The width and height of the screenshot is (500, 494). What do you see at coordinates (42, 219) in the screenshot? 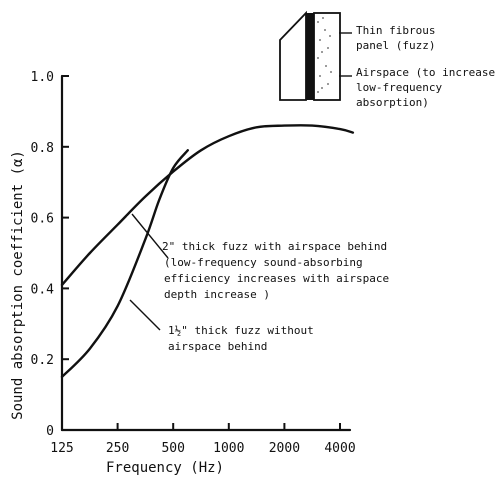
I see `y-tick-label: 0.6` at bounding box center [42, 219].